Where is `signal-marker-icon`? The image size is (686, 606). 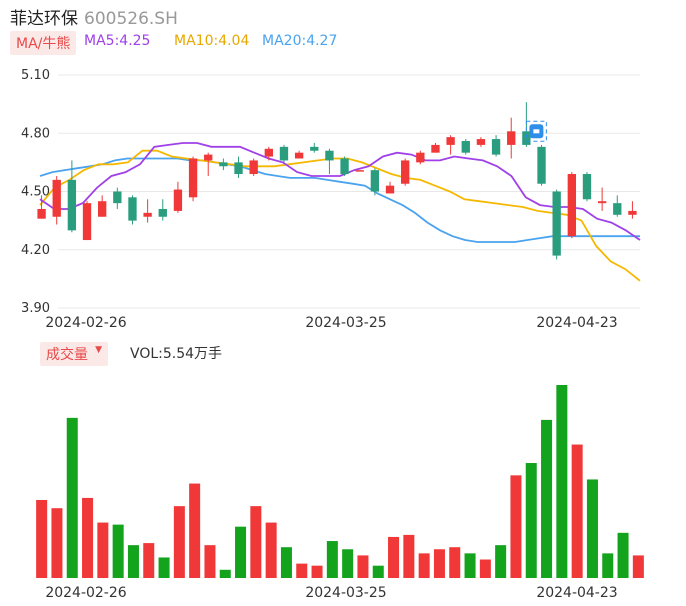 signal-marker-icon is located at coordinates (536, 131).